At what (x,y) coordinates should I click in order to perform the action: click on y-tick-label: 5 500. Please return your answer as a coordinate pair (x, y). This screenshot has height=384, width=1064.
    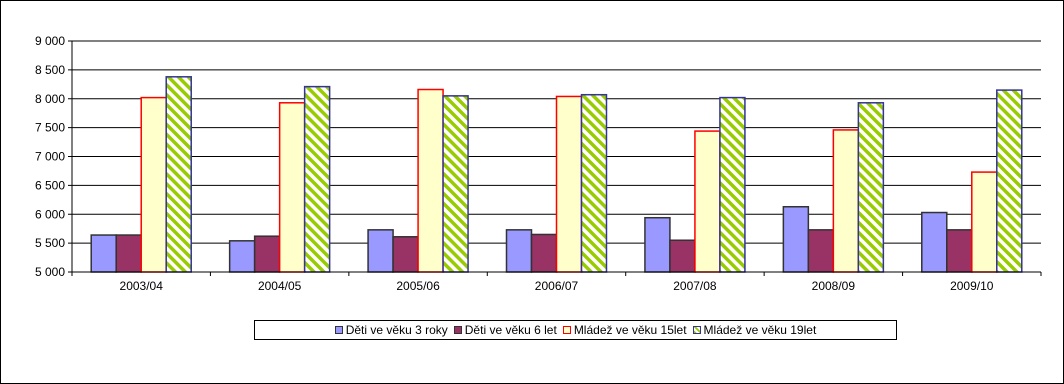
    Looking at the image, I should click on (50, 243).